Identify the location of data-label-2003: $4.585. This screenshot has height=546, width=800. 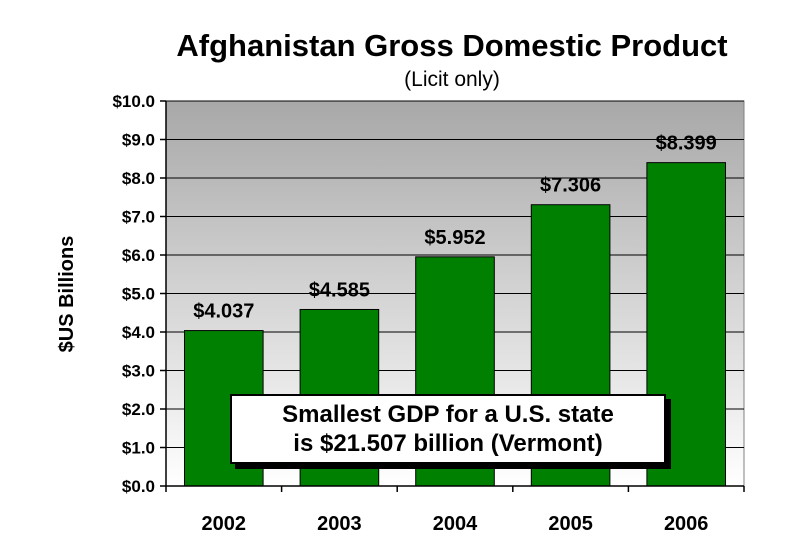
(339, 290).